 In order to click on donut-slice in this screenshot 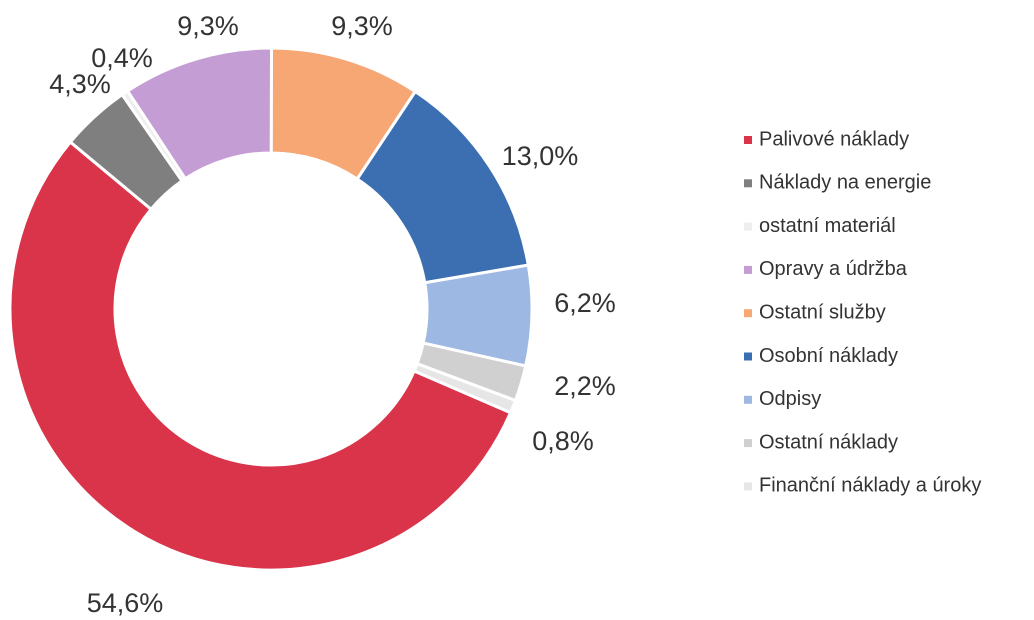, I will do `click(465, 388)`.